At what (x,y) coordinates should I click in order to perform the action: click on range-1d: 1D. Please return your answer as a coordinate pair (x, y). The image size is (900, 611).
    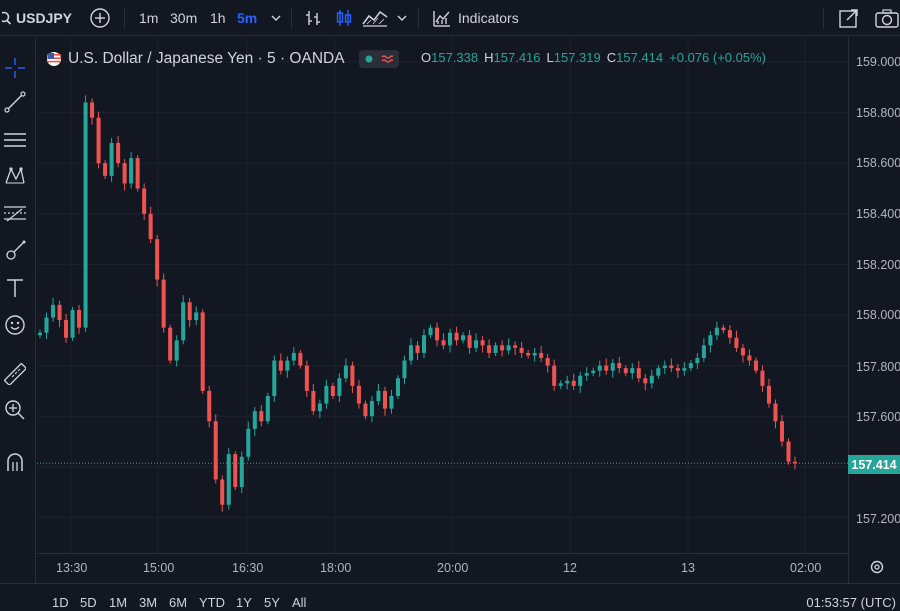
    Looking at the image, I should click on (60, 602).